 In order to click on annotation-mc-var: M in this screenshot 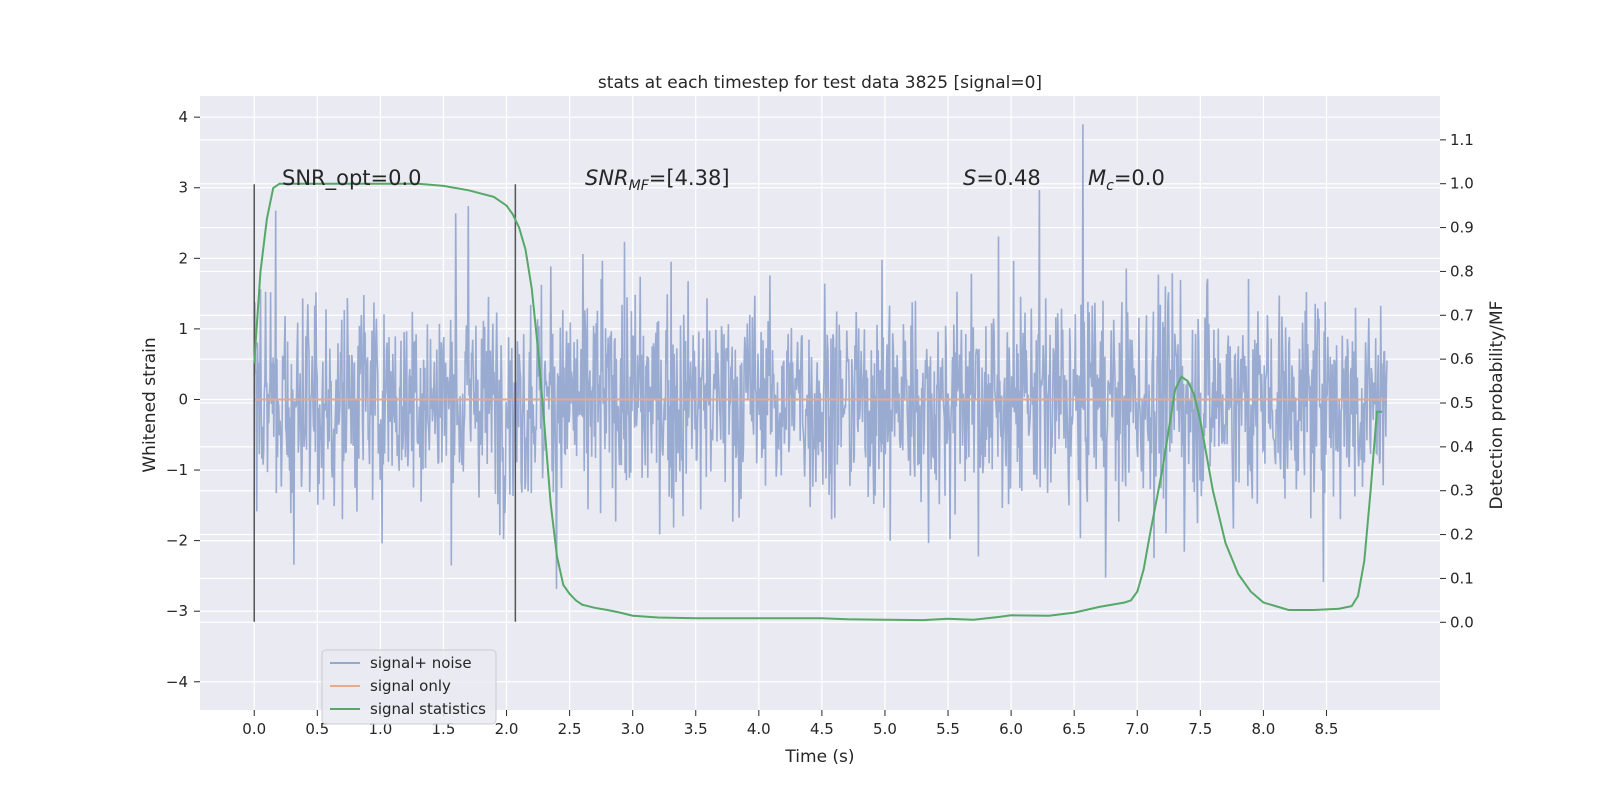, I will do `click(1097, 178)`.